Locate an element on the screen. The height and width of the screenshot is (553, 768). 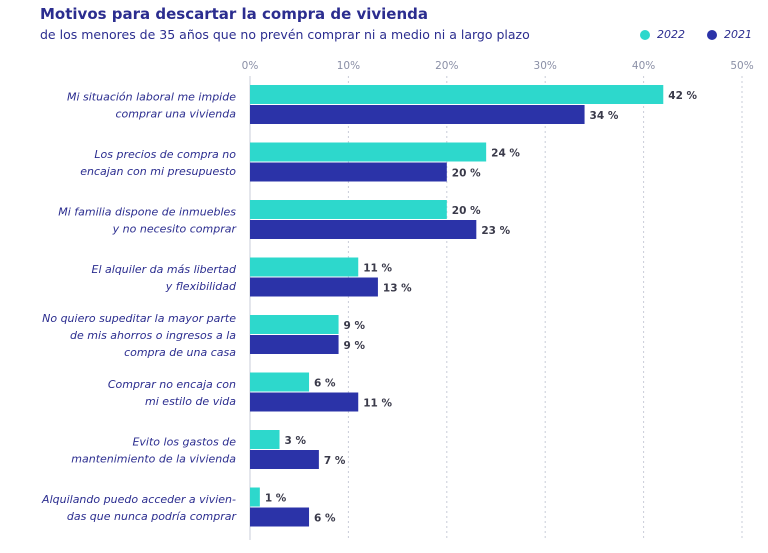
category-label: das que nunca podría comprar is located at coordinates (152, 516).